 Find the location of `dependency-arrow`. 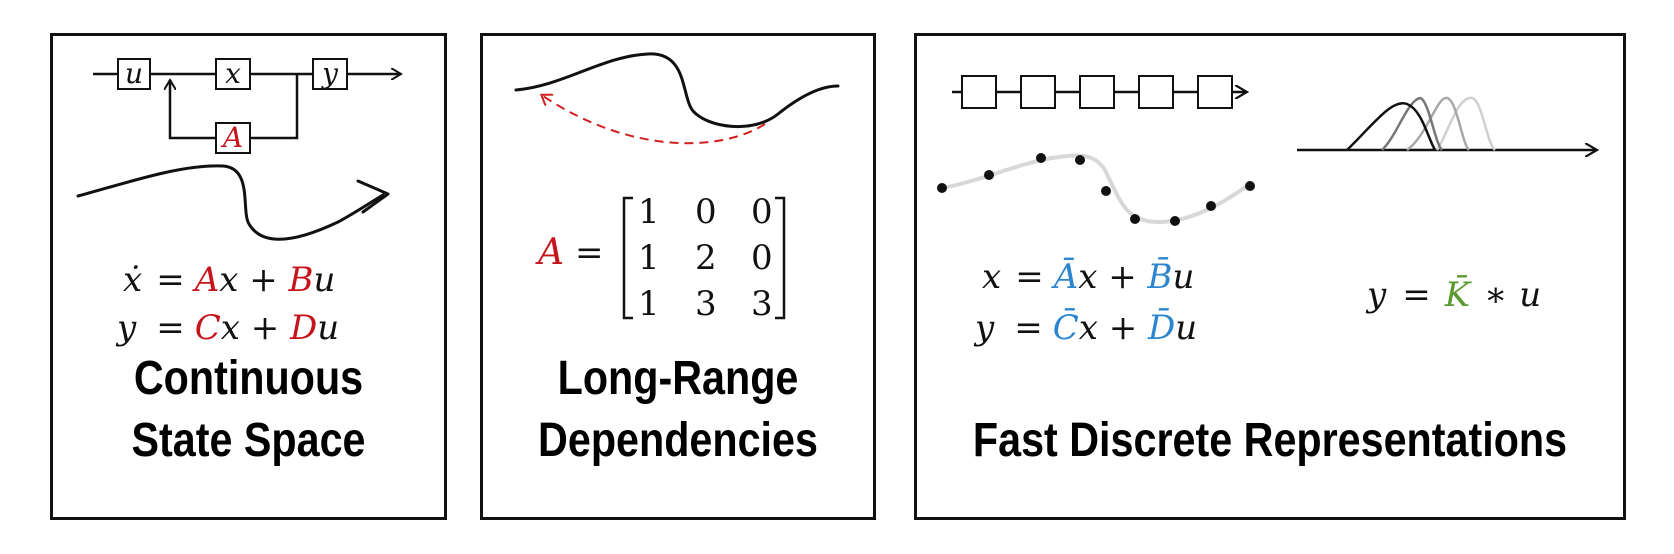

dependency-arrow is located at coordinates (654, 120).